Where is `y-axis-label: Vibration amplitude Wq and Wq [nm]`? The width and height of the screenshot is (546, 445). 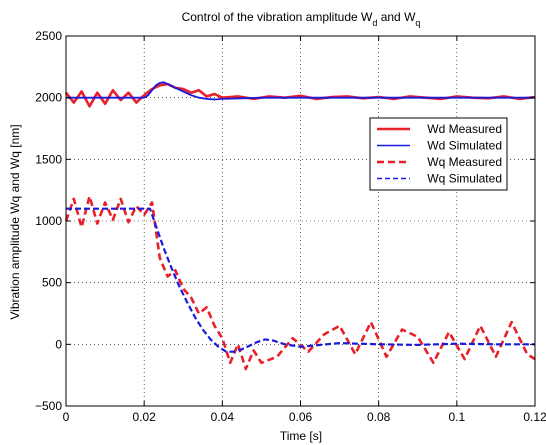 y-axis-label: Vibration amplitude Wq and Wq [nm] is located at coordinates (15, 221).